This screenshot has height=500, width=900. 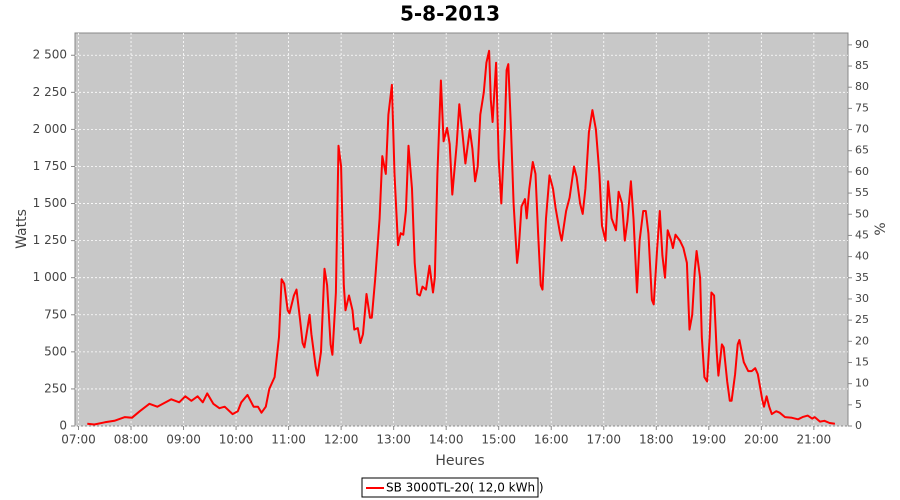 What do you see at coordinates (656, 440) in the screenshot?
I see `x-tick-label: 18:00` at bounding box center [656, 440].